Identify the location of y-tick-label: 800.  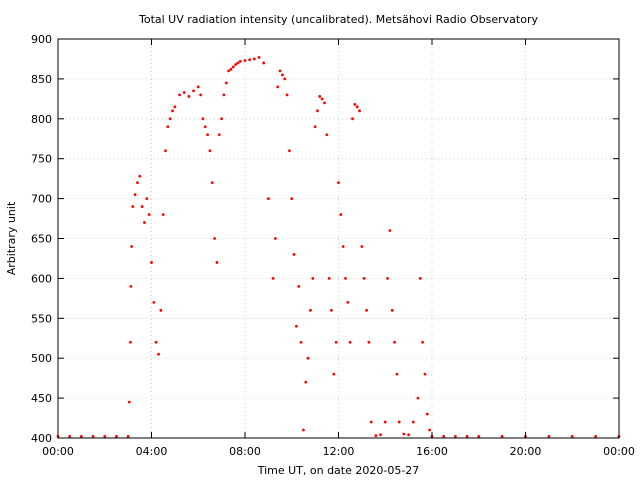
(41, 119).